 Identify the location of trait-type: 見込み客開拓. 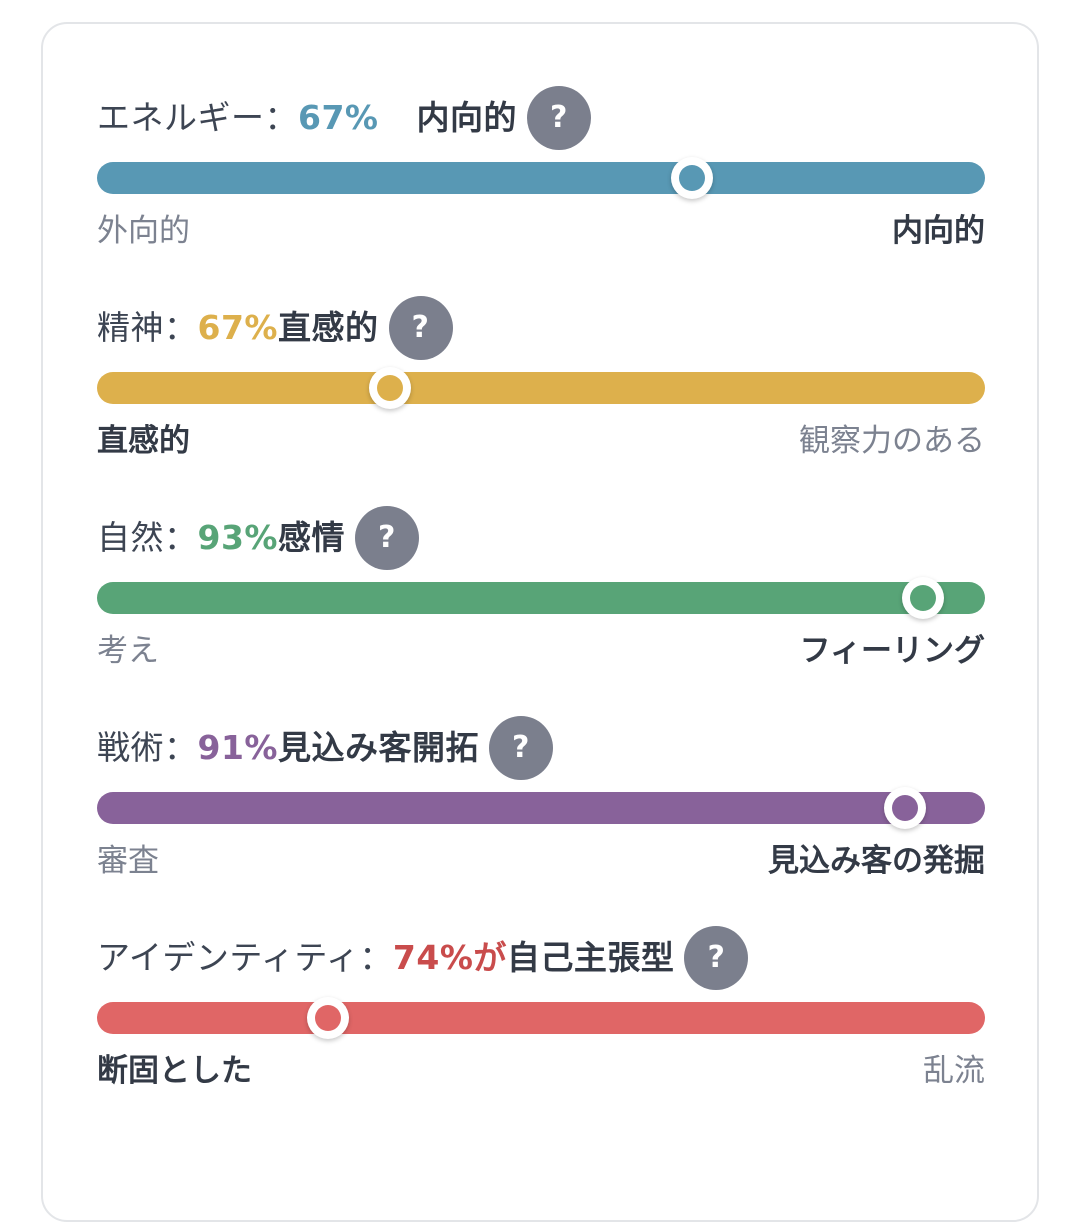
(378, 747).